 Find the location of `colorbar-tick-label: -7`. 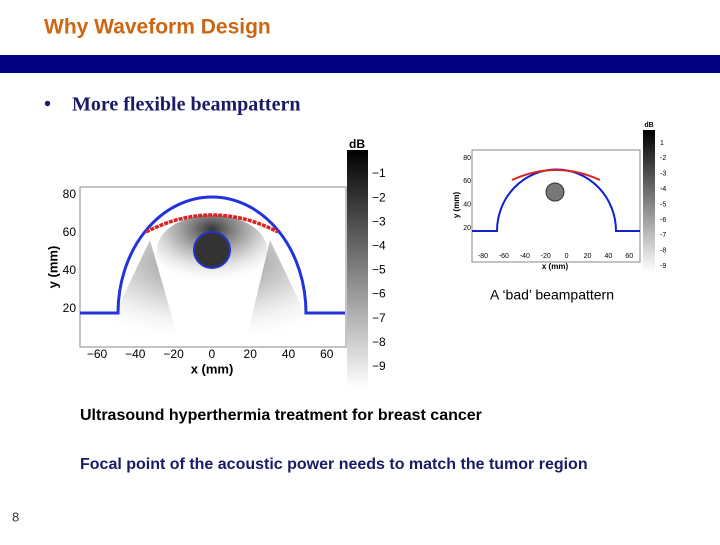

colorbar-tick-label: -7 is located at coordinates (663, 235).